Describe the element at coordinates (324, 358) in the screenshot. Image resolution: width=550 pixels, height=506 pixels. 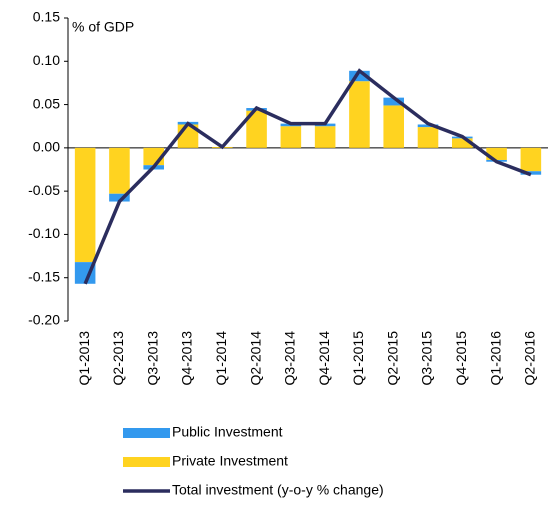
I see `x-tick-label: Q4-2014` at that location.